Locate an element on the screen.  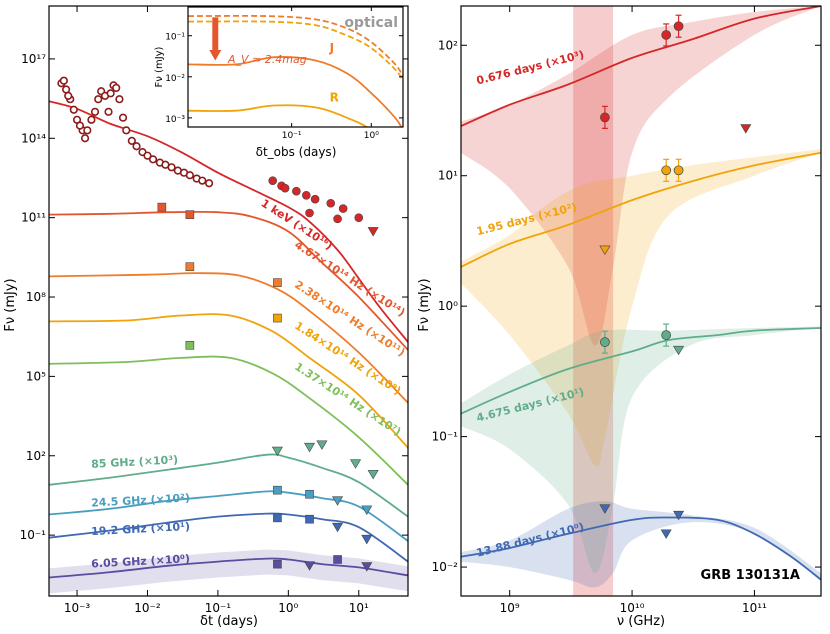
left-y-tick-label: 10¹⁷ is located at coordinates (33, 59).